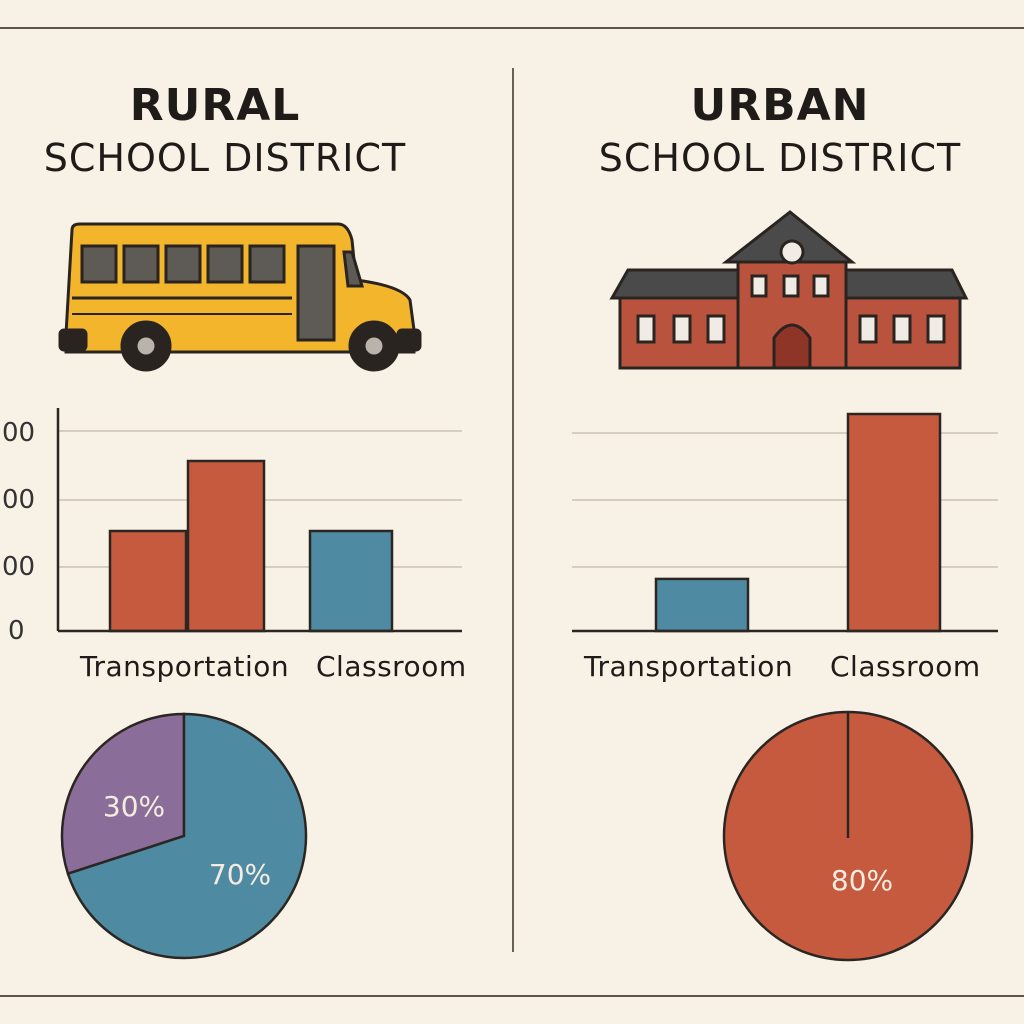  I want to click on urban-category-label: Classroom, so click(905, 666).